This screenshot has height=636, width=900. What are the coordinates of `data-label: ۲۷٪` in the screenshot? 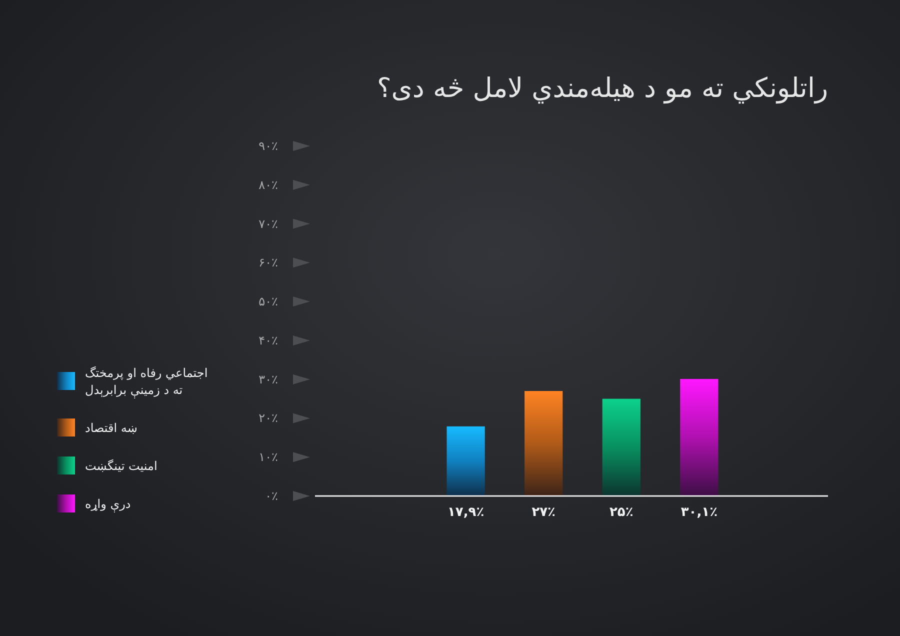 It's located at (544, 512).